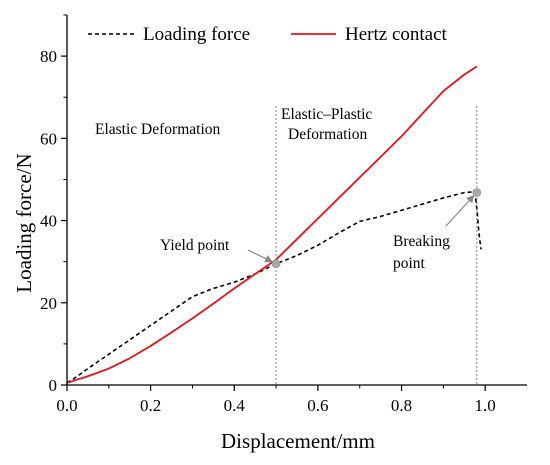 The height and width of the screenshot is (465, 550). What do you see at coordinates (48, 56) in the screenshot?
I see `y-tick-label: 80` at bounding box center [48, 56].